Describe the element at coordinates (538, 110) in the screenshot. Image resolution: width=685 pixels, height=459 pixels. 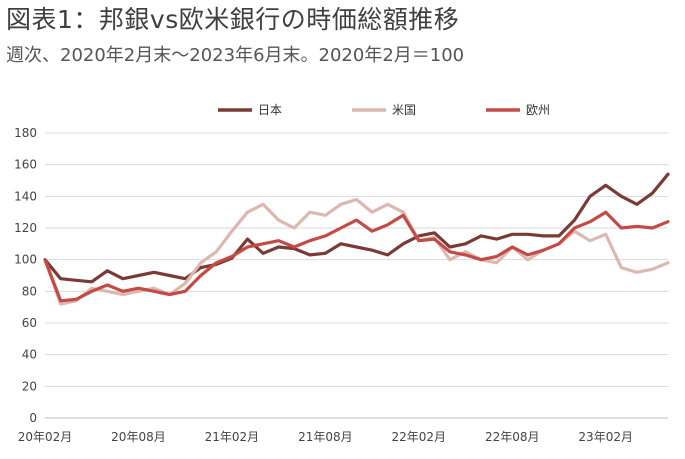
I see `legend-label-3: 欧州` at that location.